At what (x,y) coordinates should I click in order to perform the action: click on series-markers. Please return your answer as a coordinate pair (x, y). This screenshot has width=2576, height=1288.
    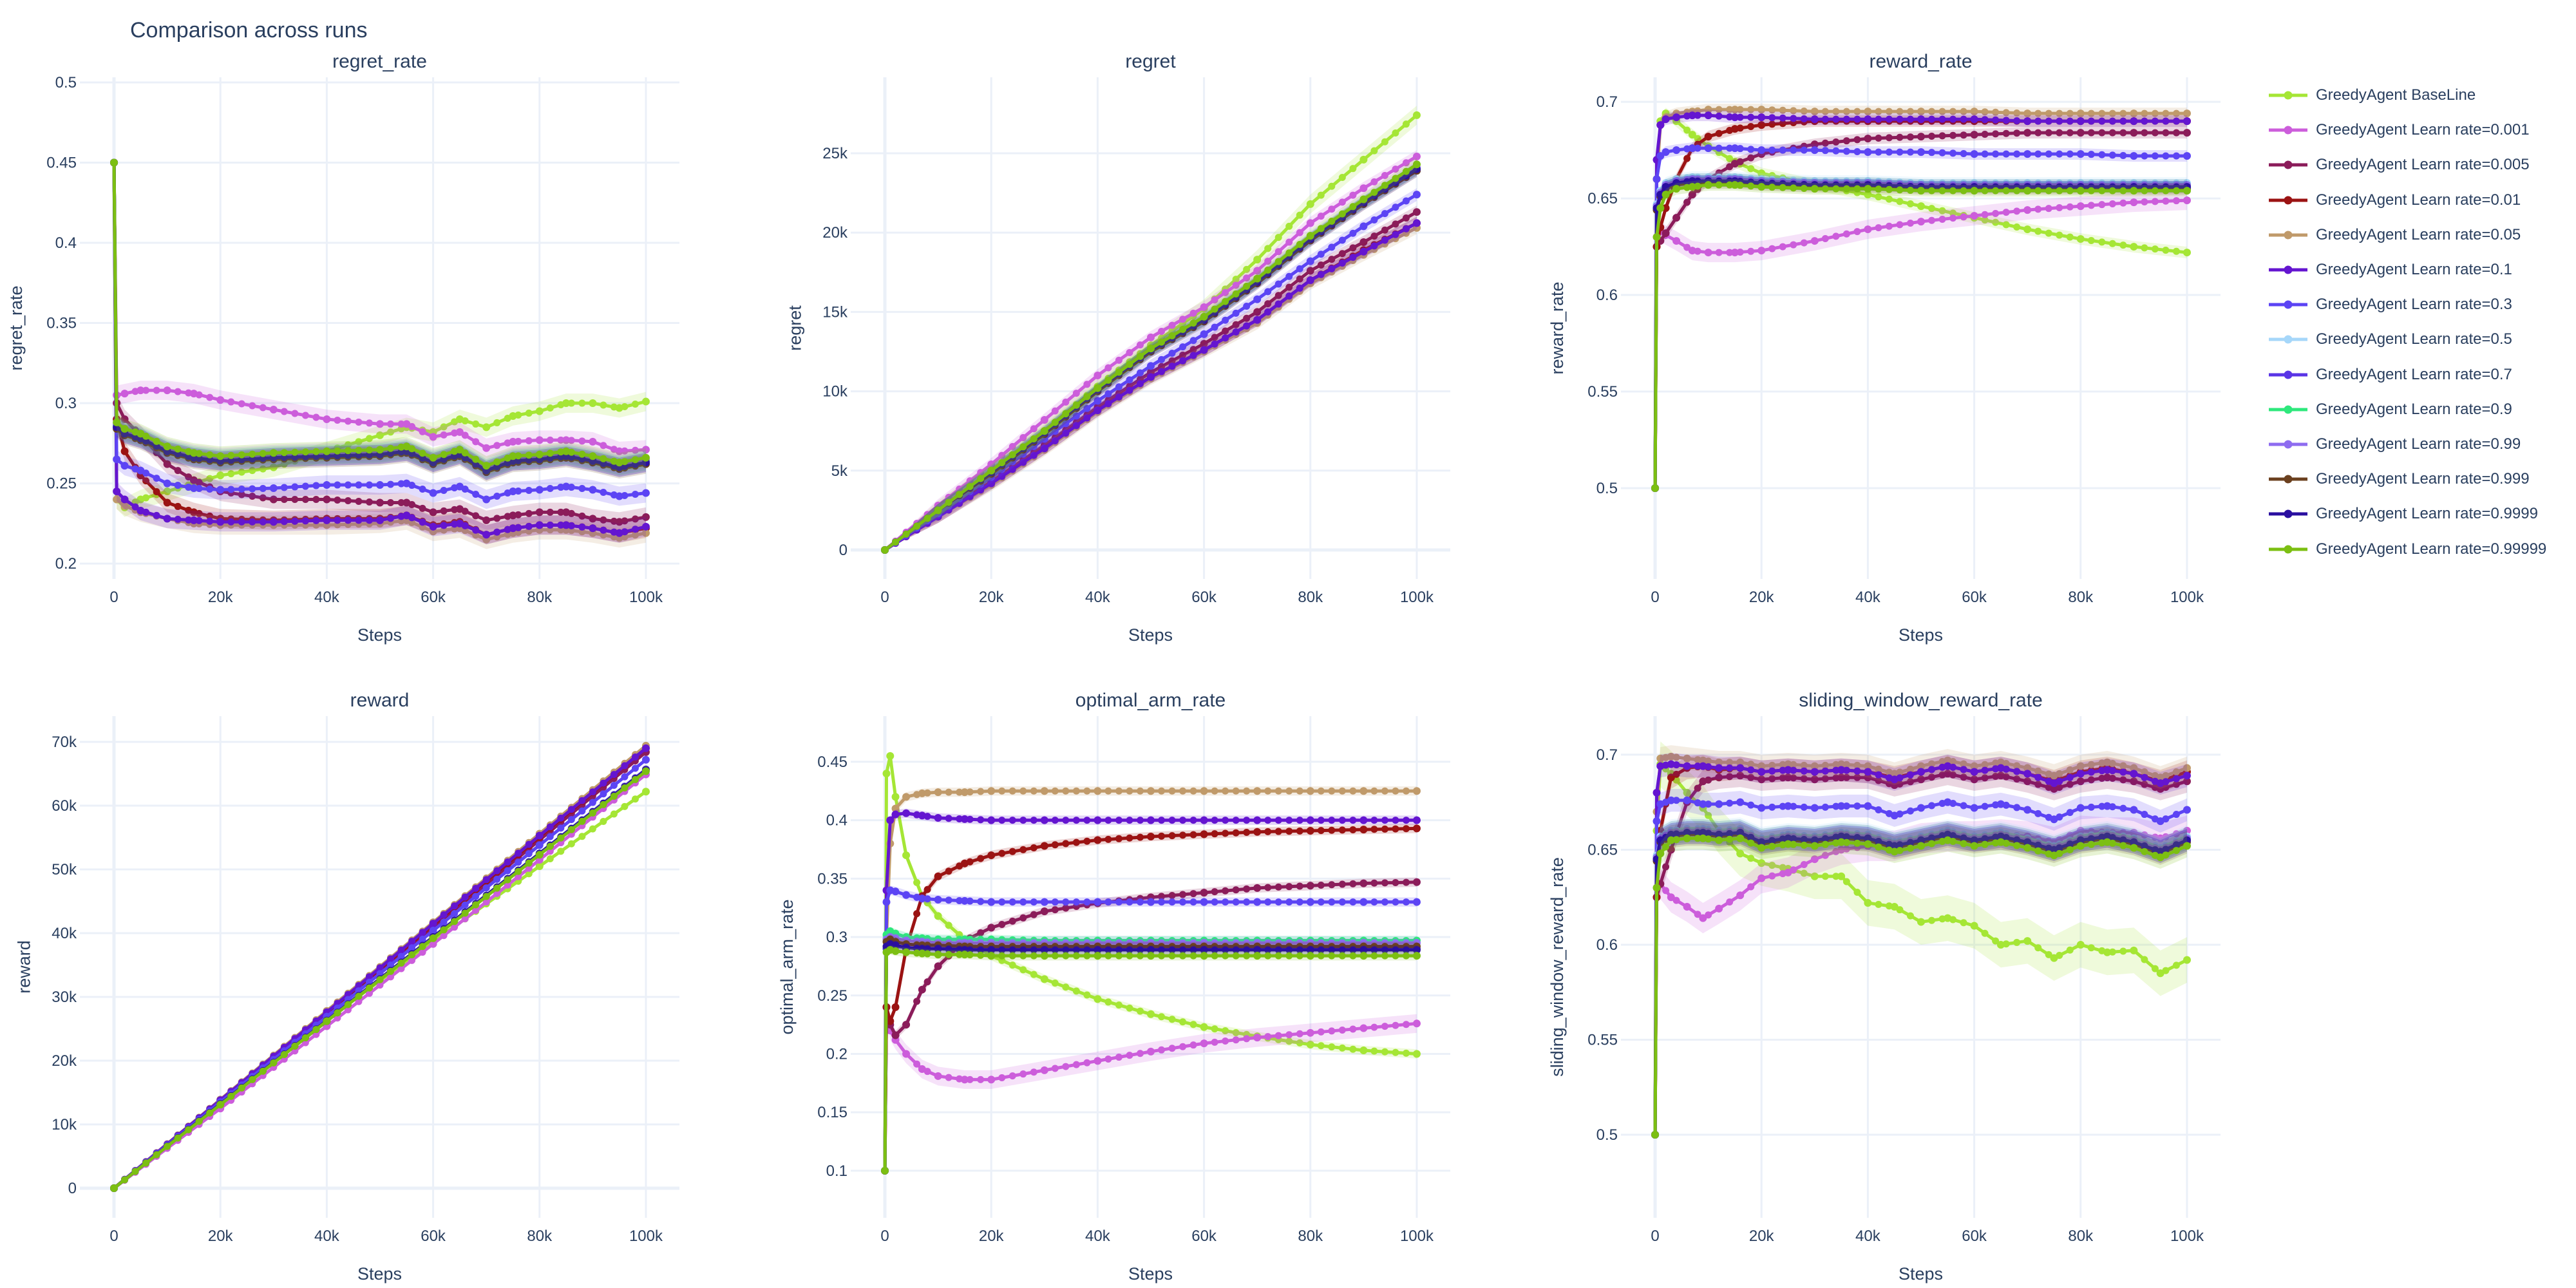
    Looking at the image, I should click on (1151, 992).